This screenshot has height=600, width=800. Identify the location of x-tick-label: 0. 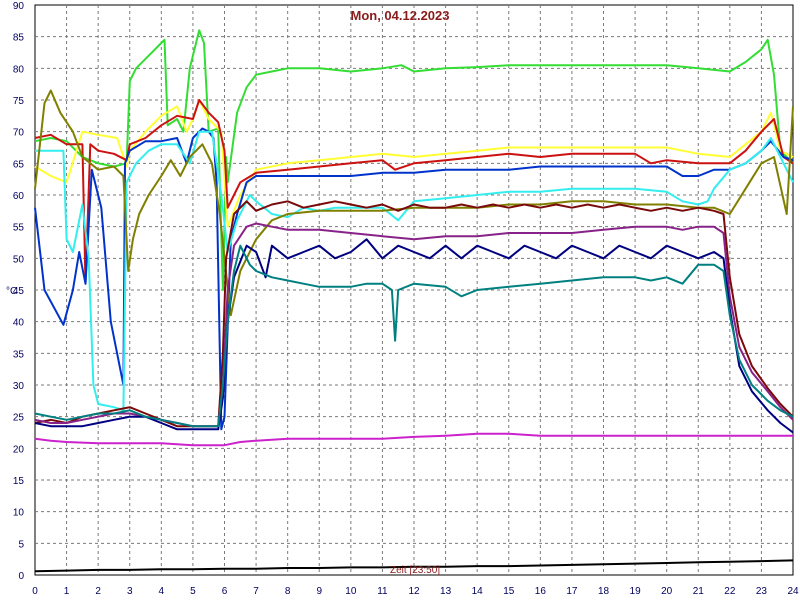
(35, 591).